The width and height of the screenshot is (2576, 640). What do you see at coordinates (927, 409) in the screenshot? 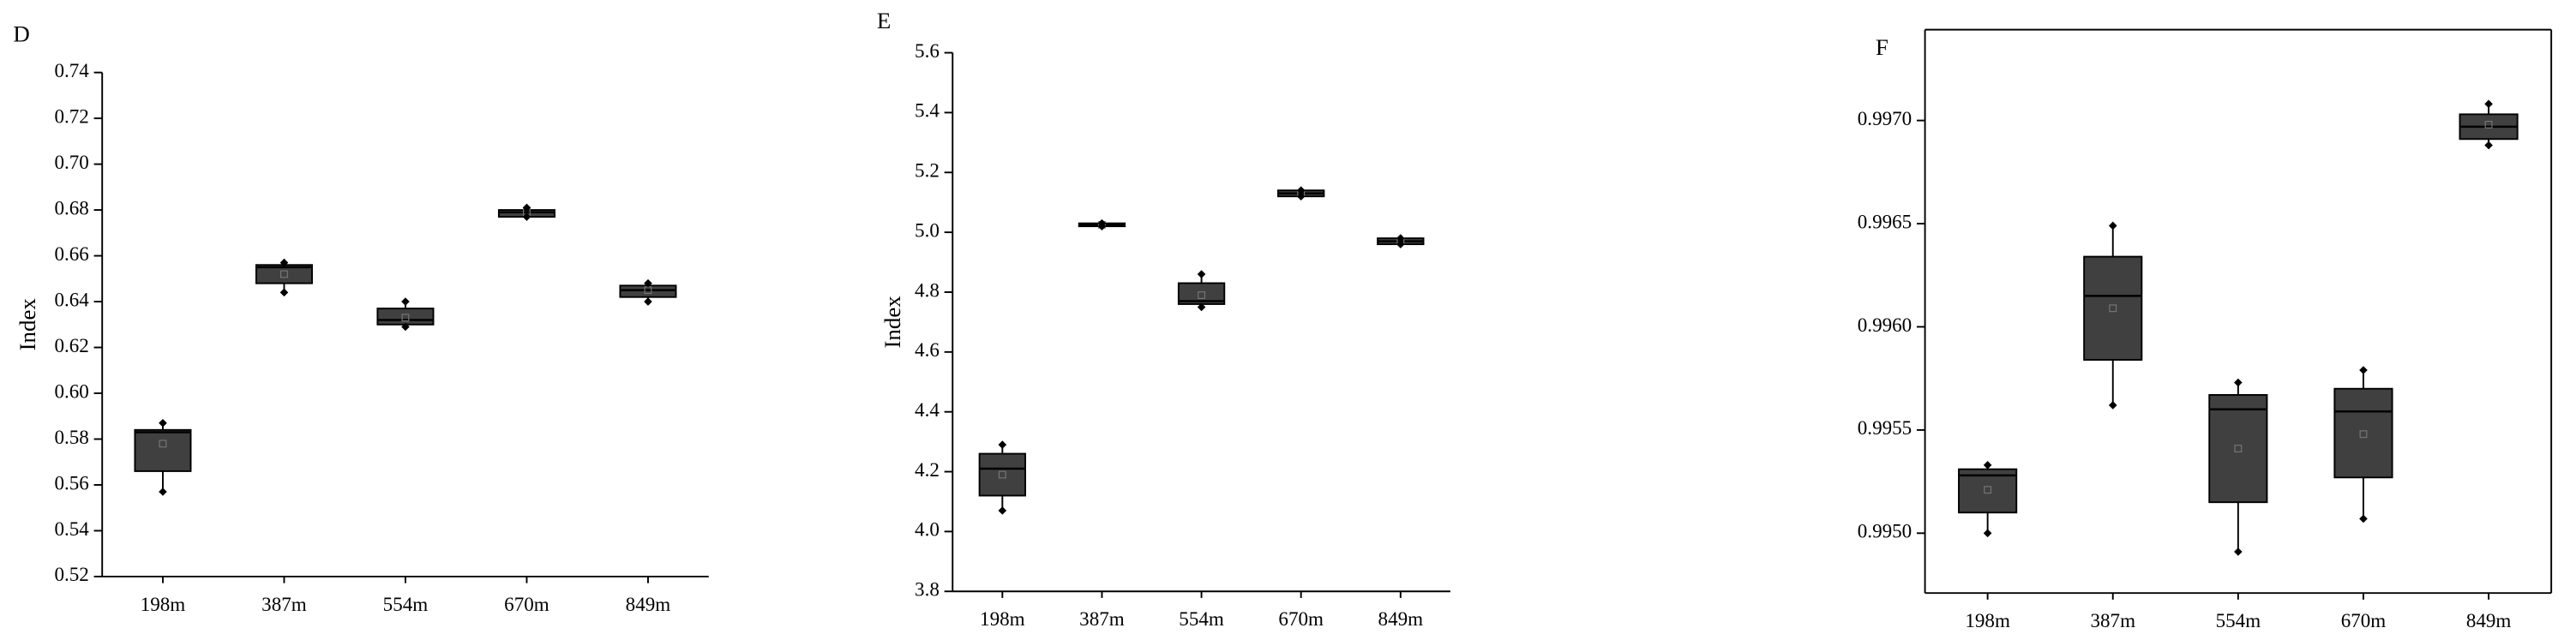
I see `y-tick-label: 4.4` at bounding box center [927, 409].